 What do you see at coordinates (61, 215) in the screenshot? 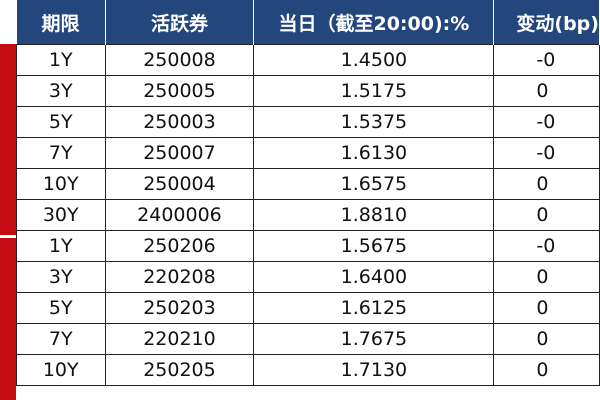
I see `tenor-cell: 30Y` at bounding box center [61, 215].